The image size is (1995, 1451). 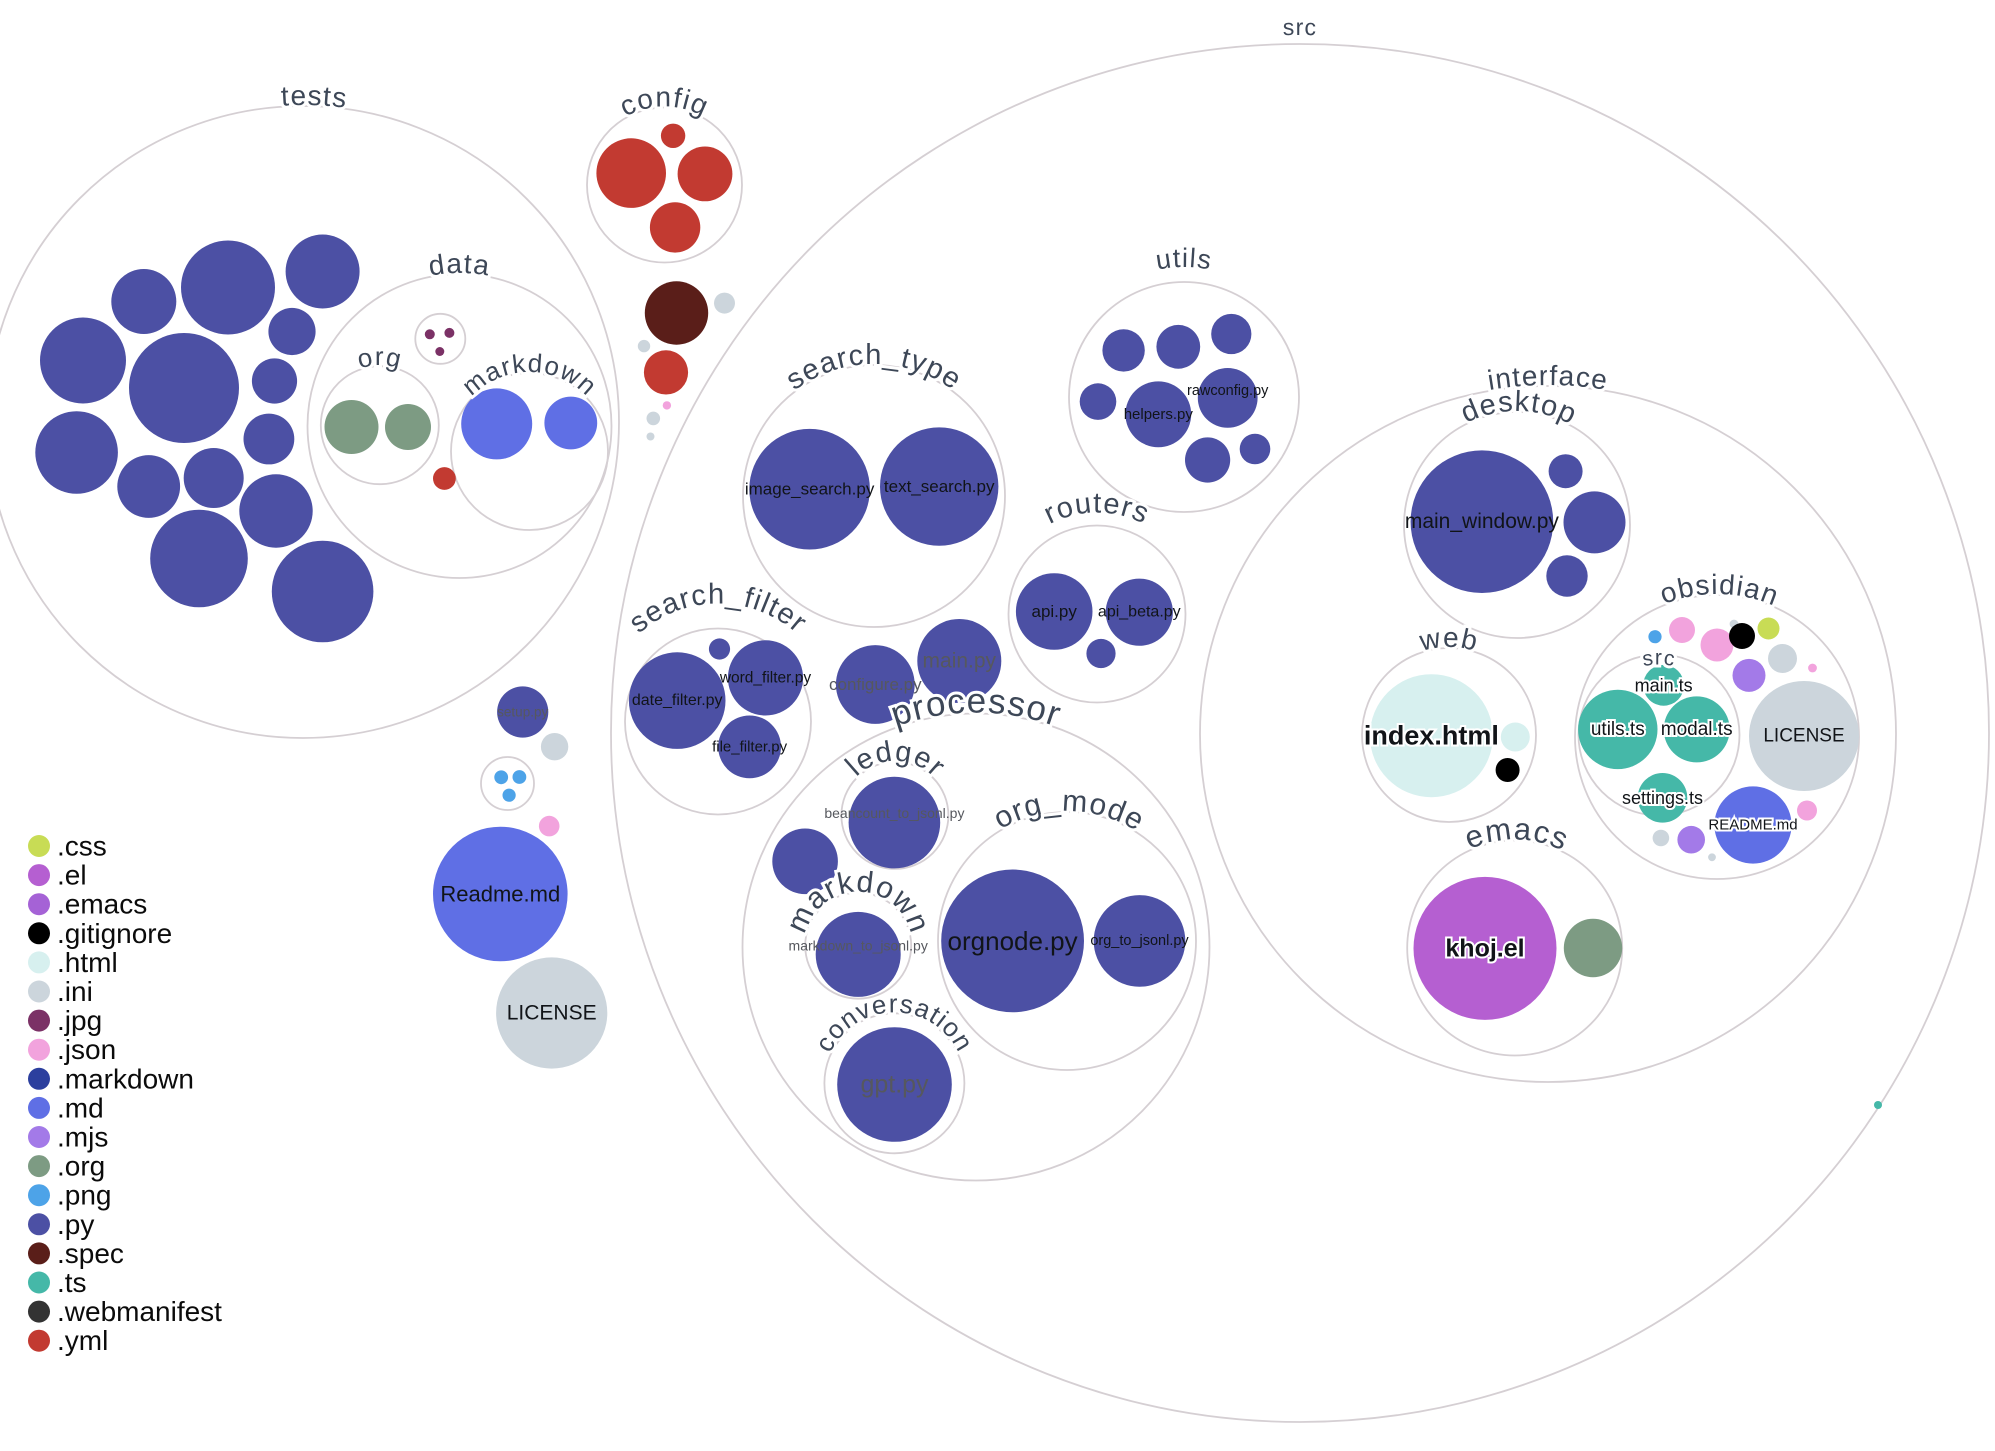 I want to click on svg-text: org_to_jsonl.py, so click(x=1139, y=941).